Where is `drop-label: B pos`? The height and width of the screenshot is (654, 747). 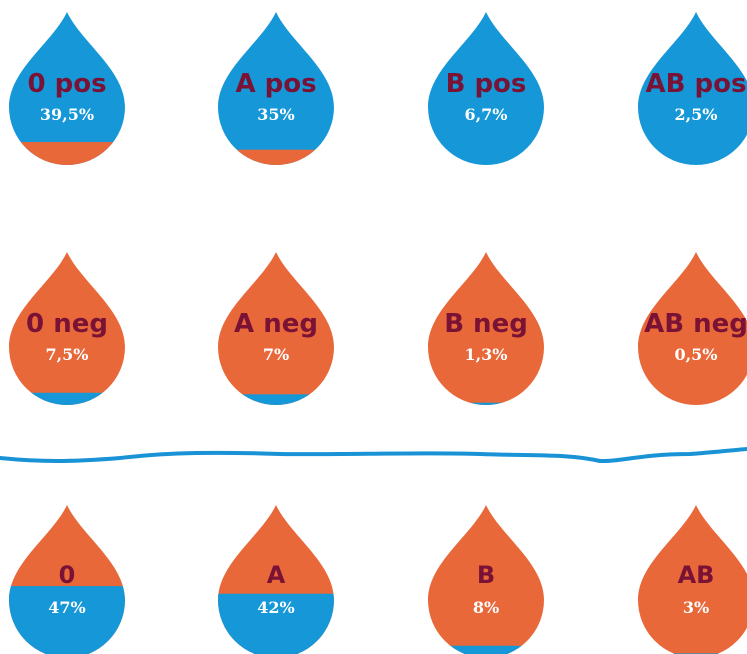
drop-label: B pos is located at coordinates (486, 84).